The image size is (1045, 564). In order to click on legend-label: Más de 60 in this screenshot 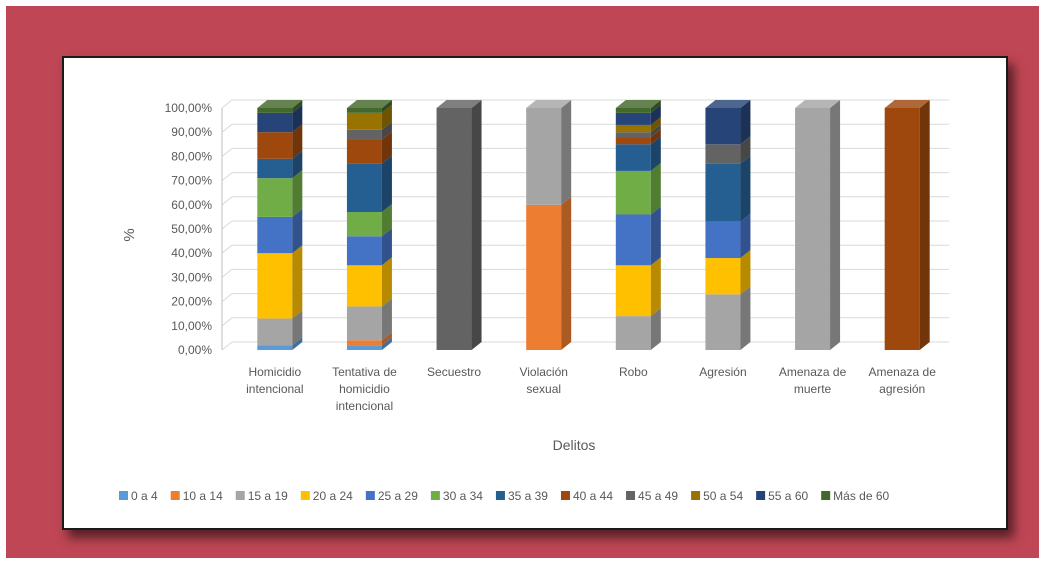, I will do `click(861, 496)`.